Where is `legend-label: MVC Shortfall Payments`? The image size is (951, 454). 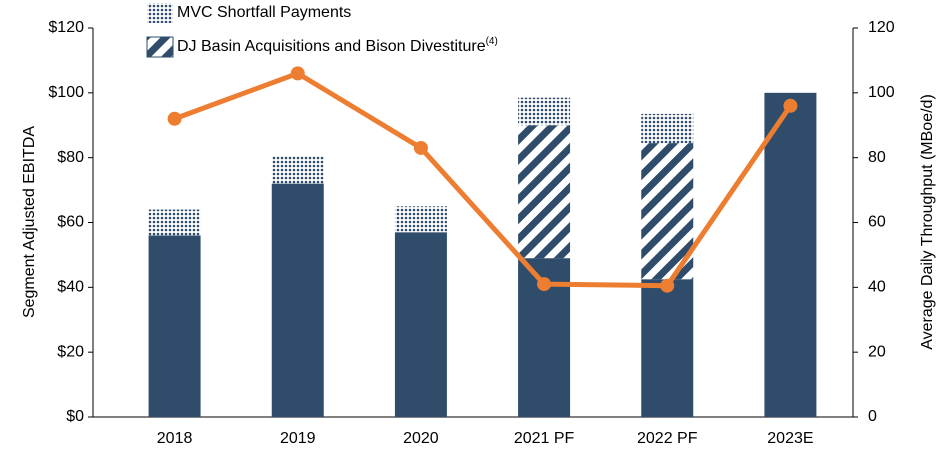
legend-label: MVC Shortfall Payments is located at coordinates (264, 12).